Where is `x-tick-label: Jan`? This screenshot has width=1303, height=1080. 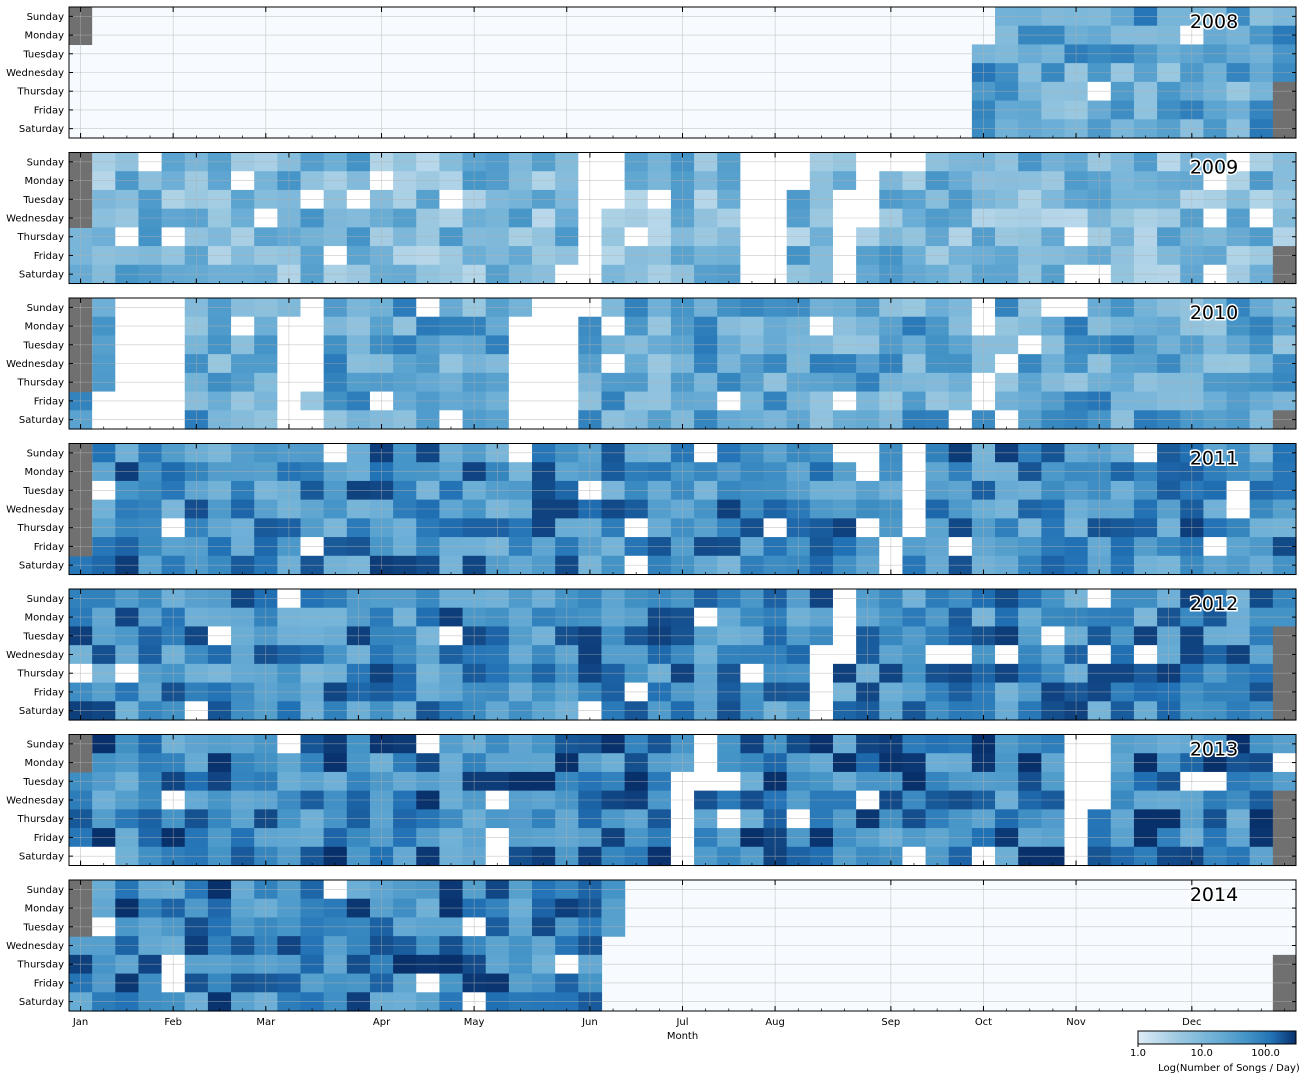
x-tick-label: Jan is located at coordinates (80, 1022).